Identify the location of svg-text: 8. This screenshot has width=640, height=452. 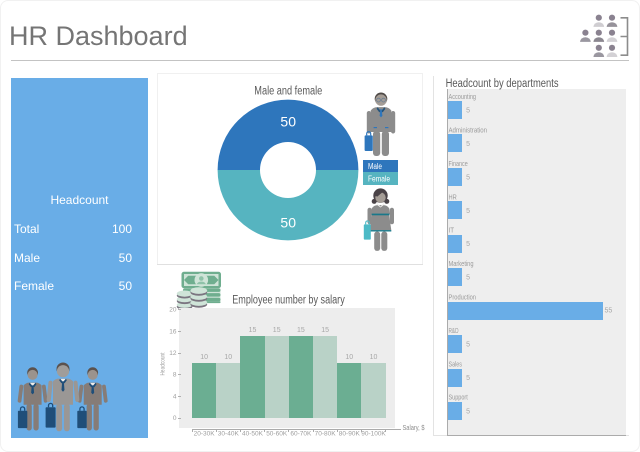
(175, 375).